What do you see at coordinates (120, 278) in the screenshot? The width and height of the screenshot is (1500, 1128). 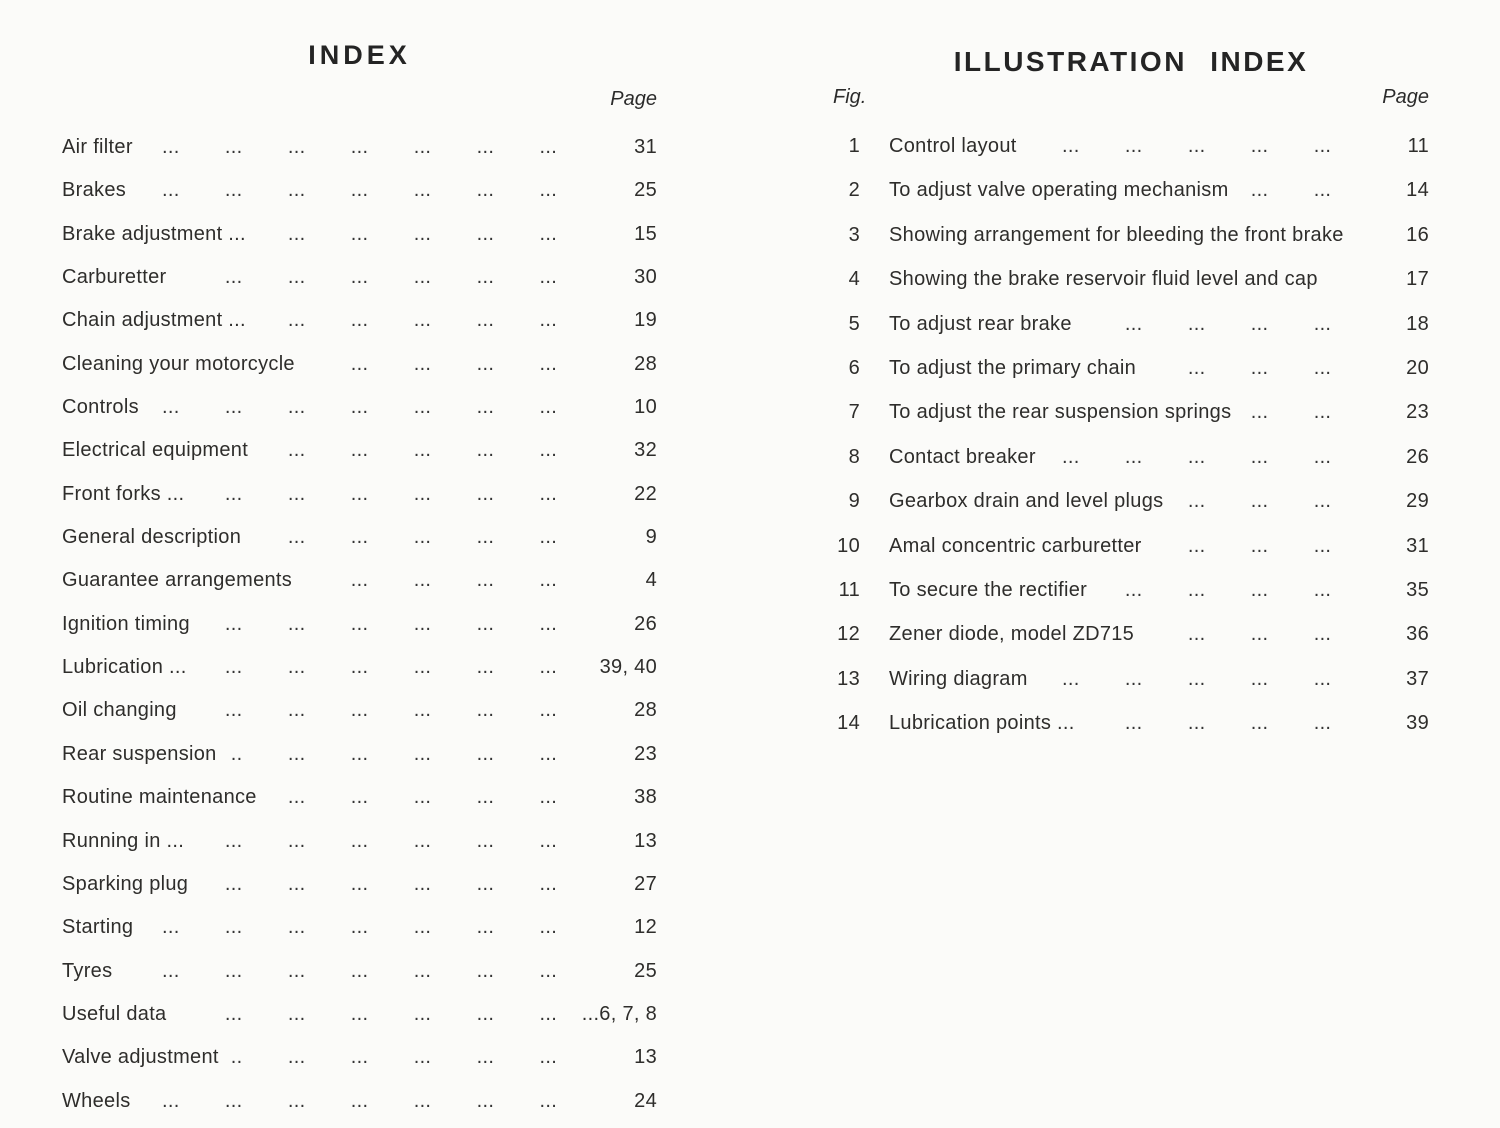 I see `entry-label: Carburetter` at bounding box center [120, 278].